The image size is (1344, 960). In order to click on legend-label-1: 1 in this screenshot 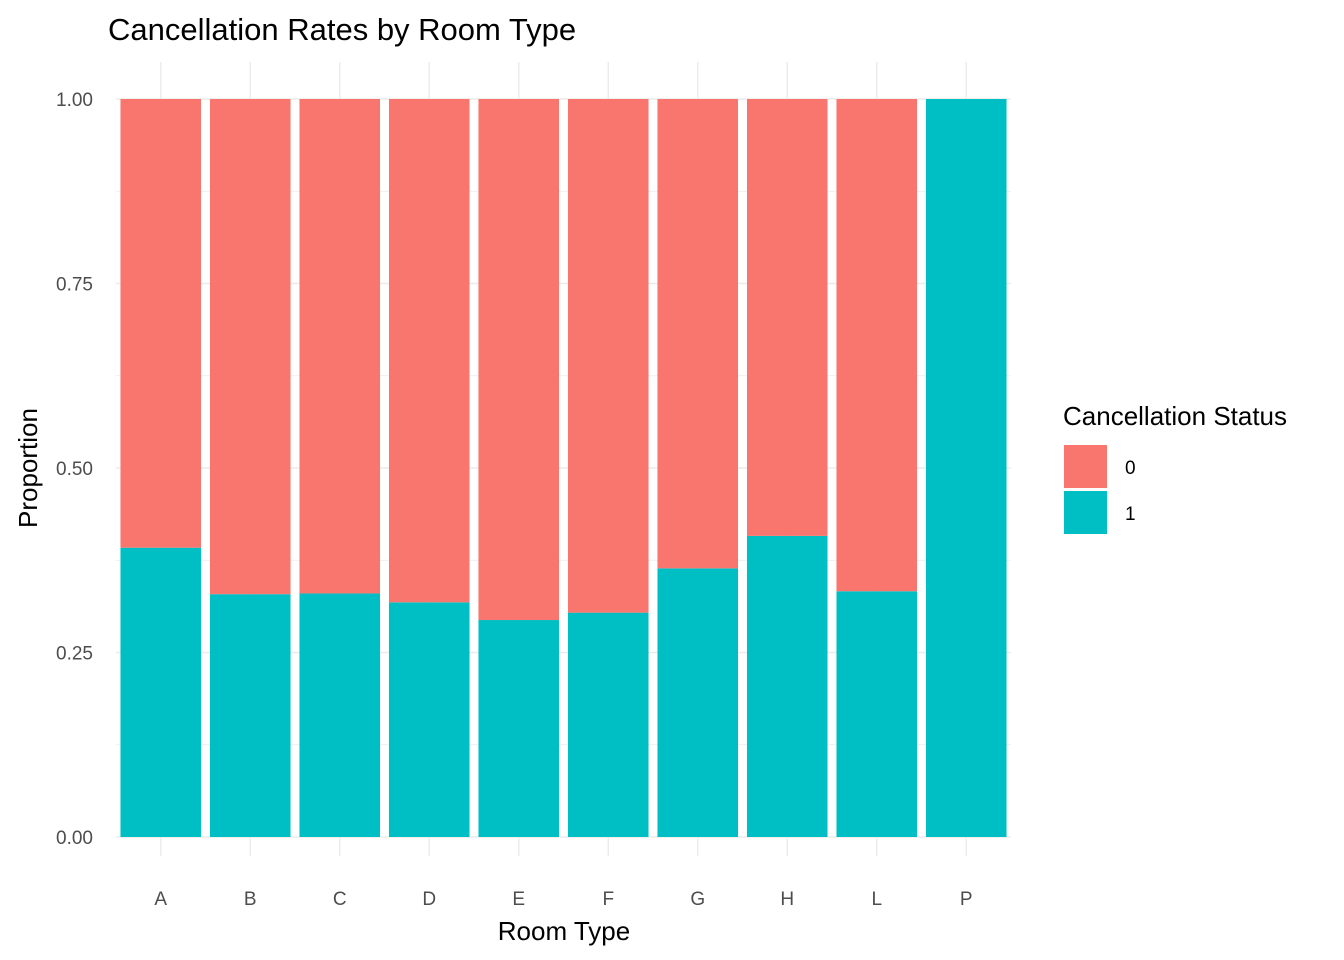, I will do `click(1130, 514)`.